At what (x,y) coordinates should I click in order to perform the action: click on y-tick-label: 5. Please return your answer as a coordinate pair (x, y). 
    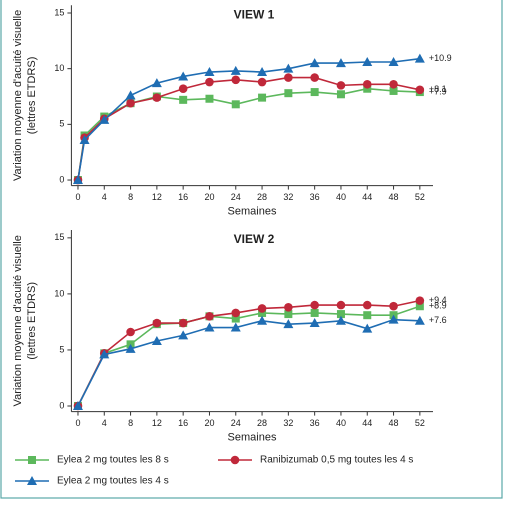
    Looking at the image, I should click on (61, 124).